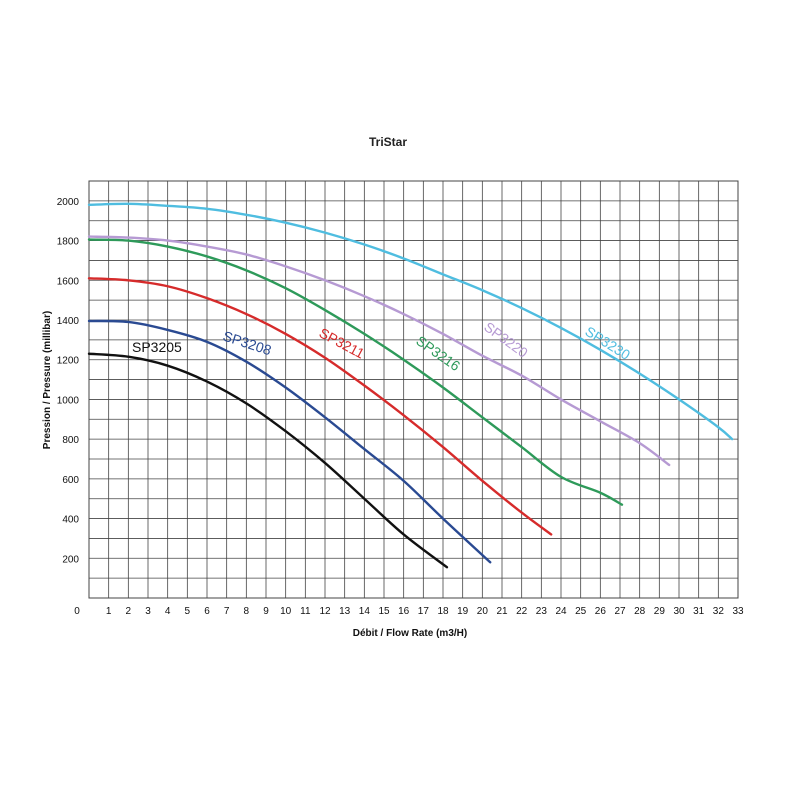 The width and height of the screenshot is (800, 800). I want to click on x-tick-label: 21, so click(502, 611).